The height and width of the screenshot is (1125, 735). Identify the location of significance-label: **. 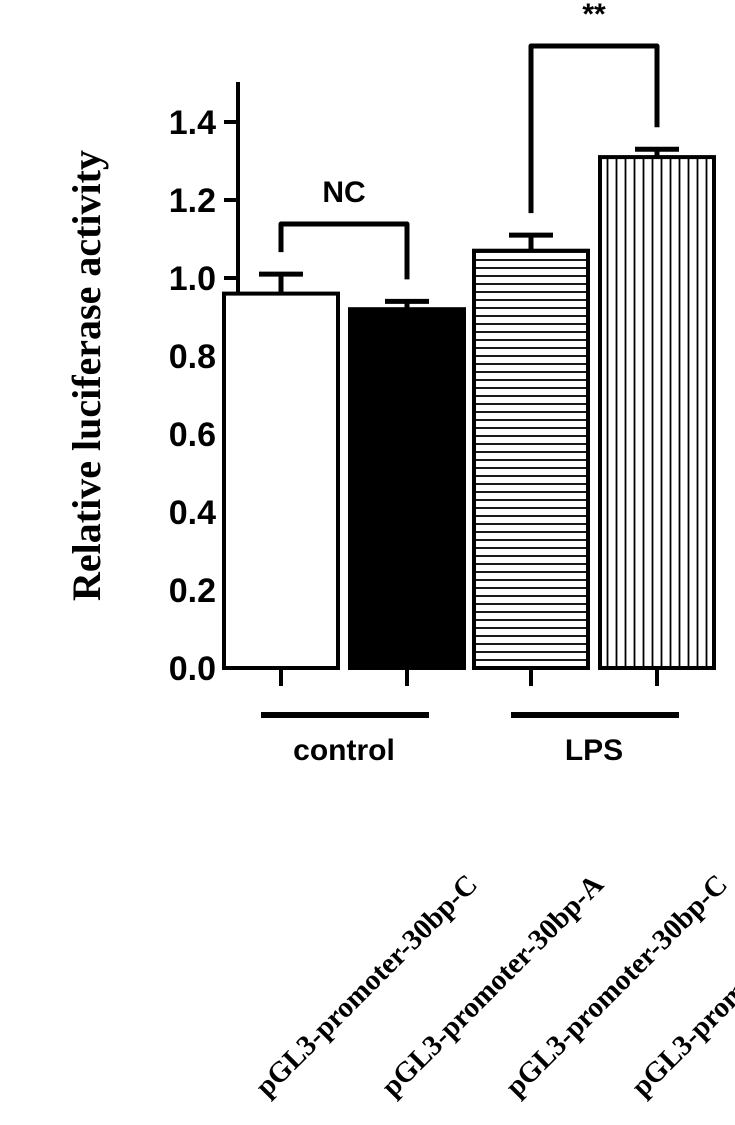
(594, 15).